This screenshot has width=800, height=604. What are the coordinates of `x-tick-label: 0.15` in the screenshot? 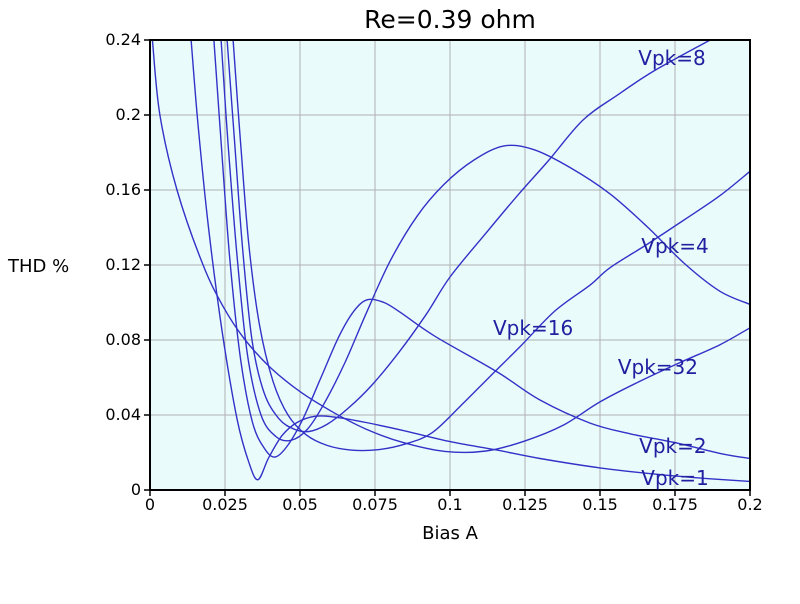 It's located at (600, 504).